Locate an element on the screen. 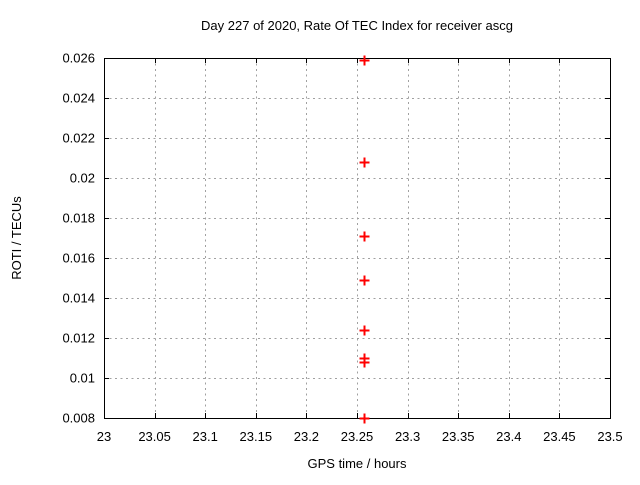  x-tick-label: 23.05 is located at coordinates (154, 436).